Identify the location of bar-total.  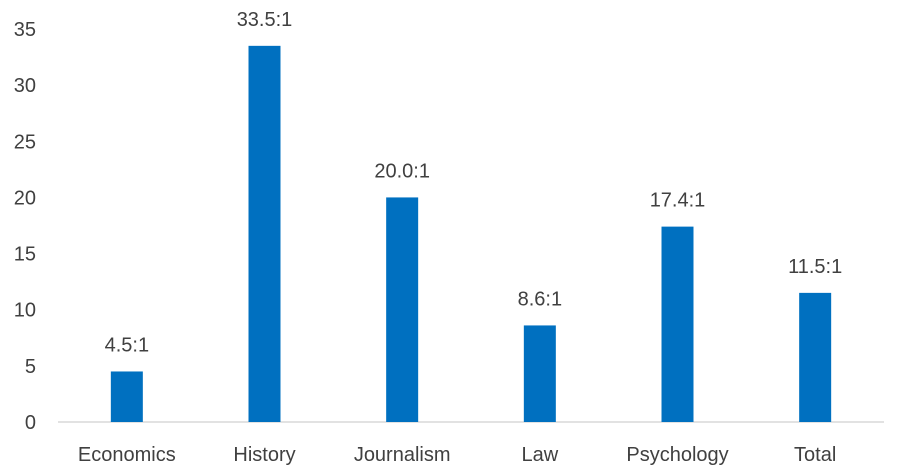
(815, 357).